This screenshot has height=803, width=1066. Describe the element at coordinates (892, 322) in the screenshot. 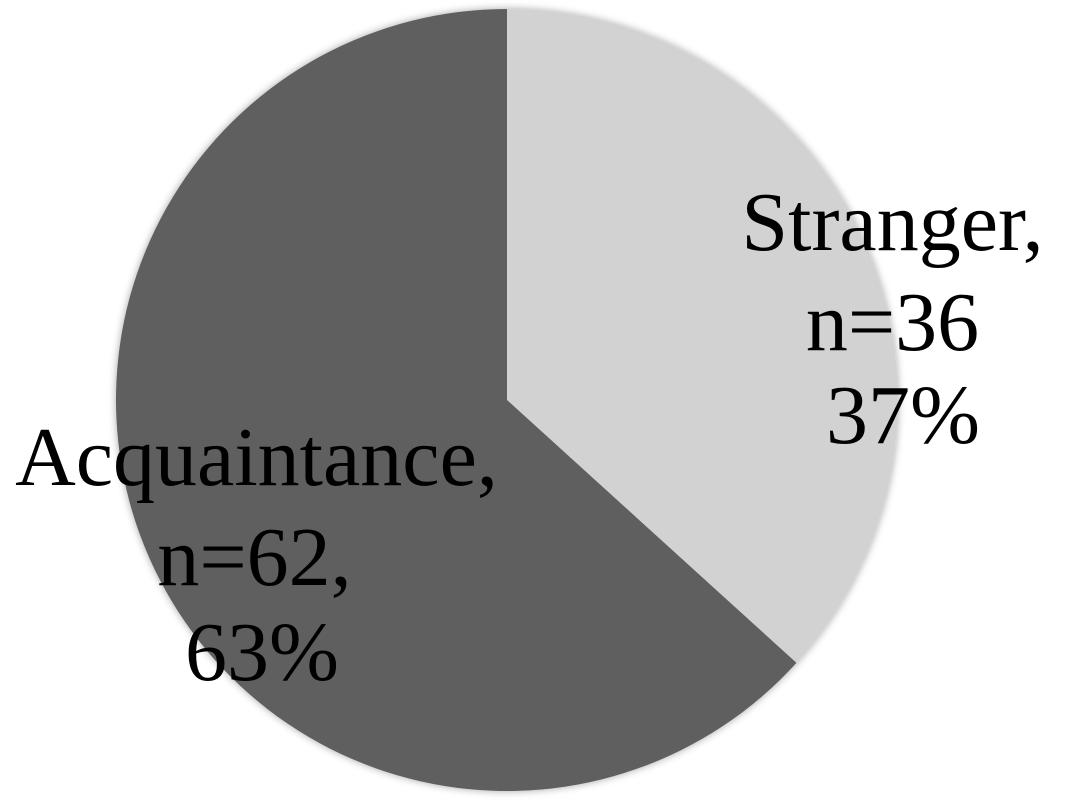

I see `slice-label-stranger-line-2: n=36` at that location.